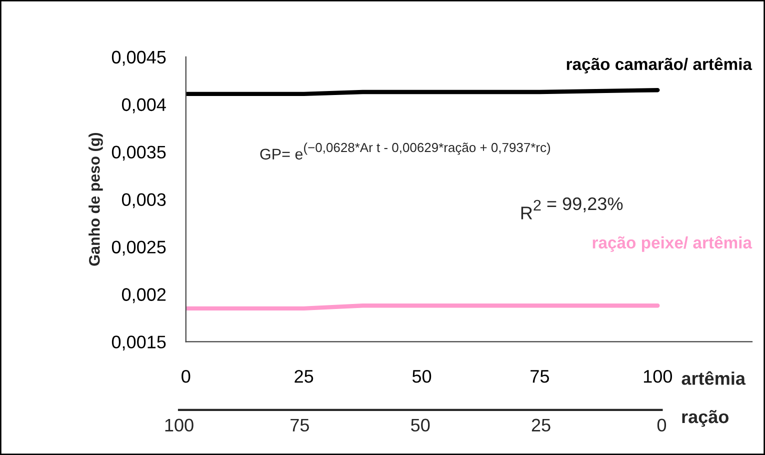  What do you see at coordinates (422, 376) in the screenshot?
I see `x-tick-label: 50` at bounding box center [422, 376].